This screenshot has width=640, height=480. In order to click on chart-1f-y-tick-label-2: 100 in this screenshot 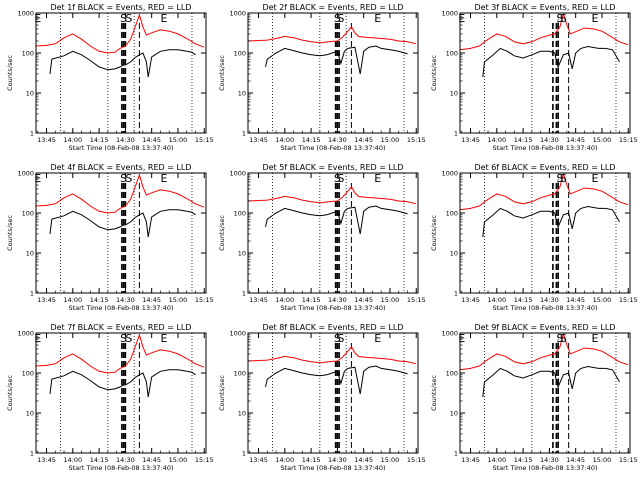, I will do `click(28, 54)`.